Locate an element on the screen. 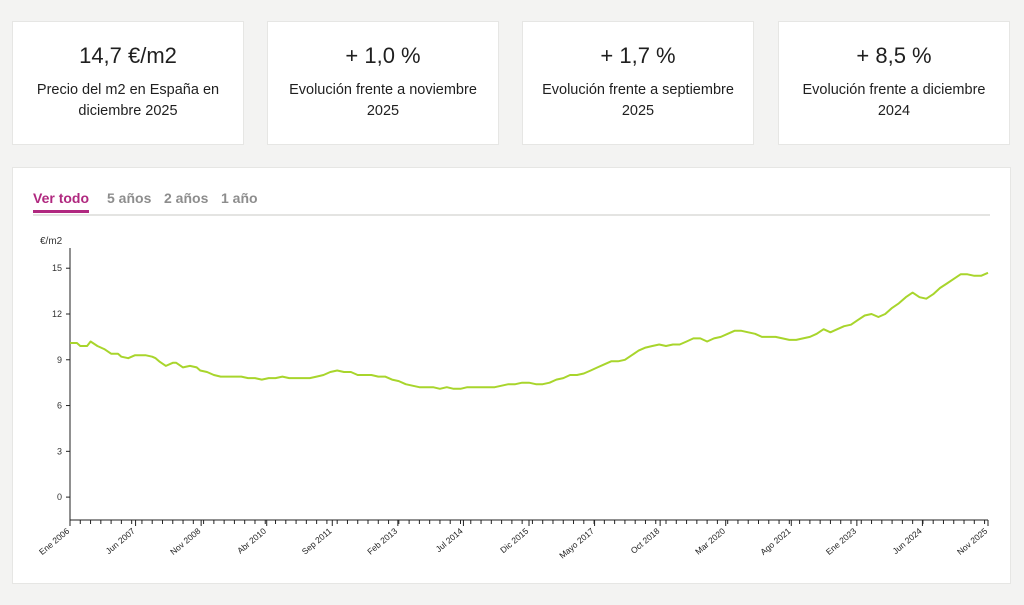  y-tick-label: 6 is located at coordinates (59, 406).